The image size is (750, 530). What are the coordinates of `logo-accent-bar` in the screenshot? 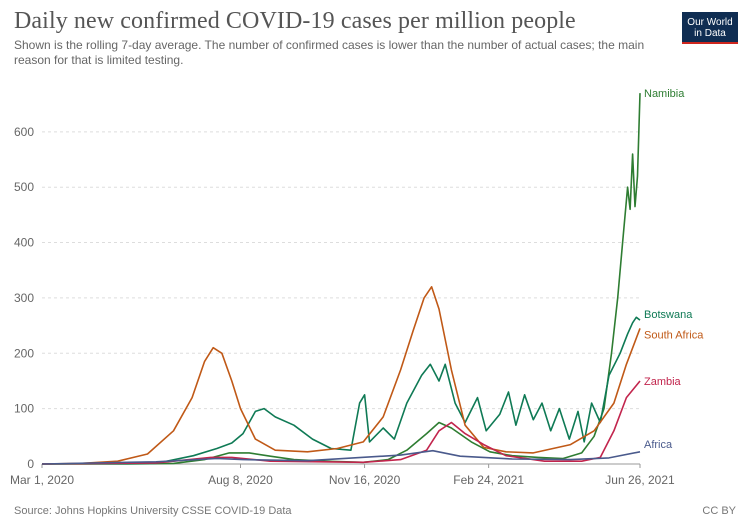 It's located at (710, 43).